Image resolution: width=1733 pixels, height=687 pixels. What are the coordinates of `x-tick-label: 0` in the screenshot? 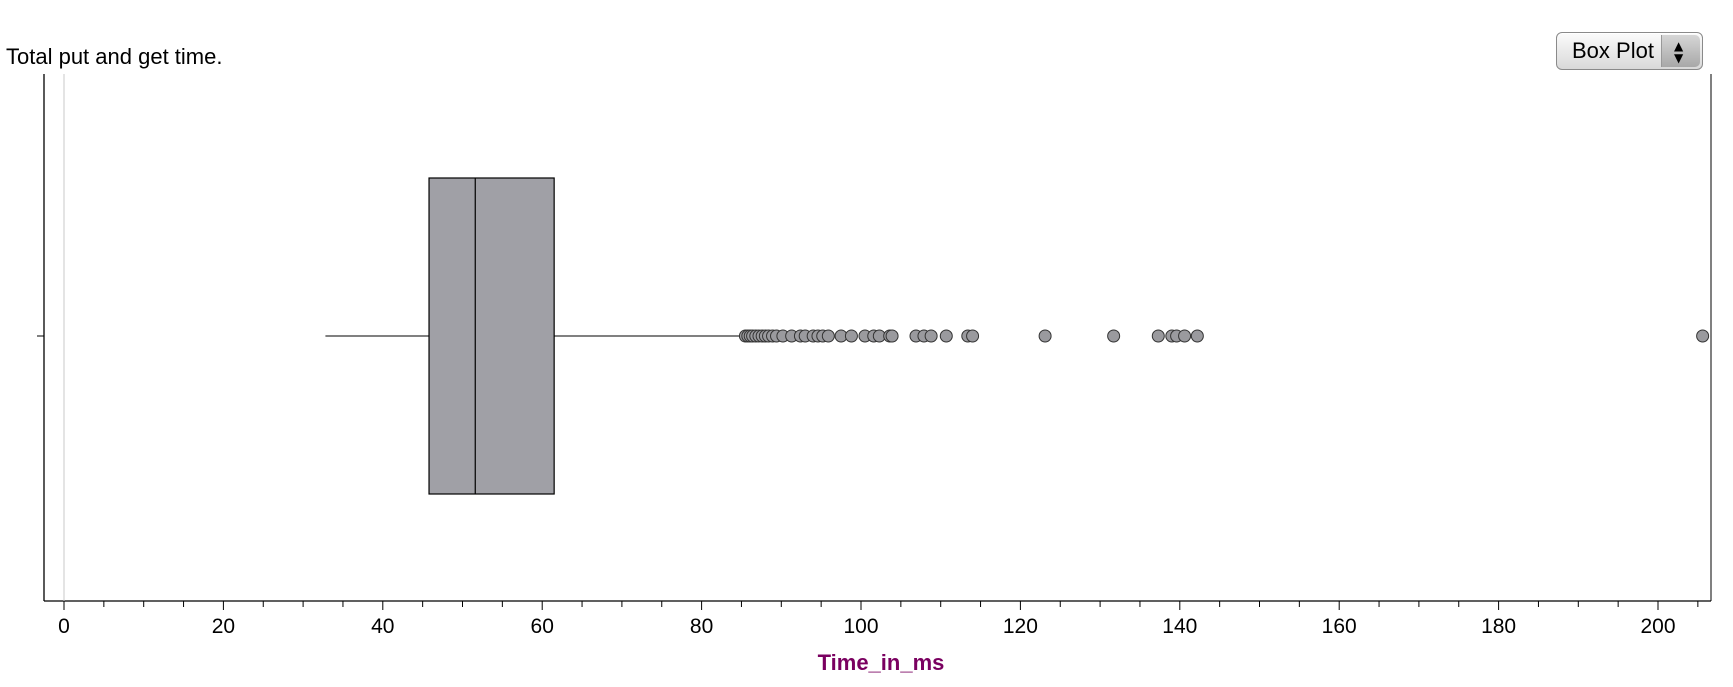 It's located at (64, 626).